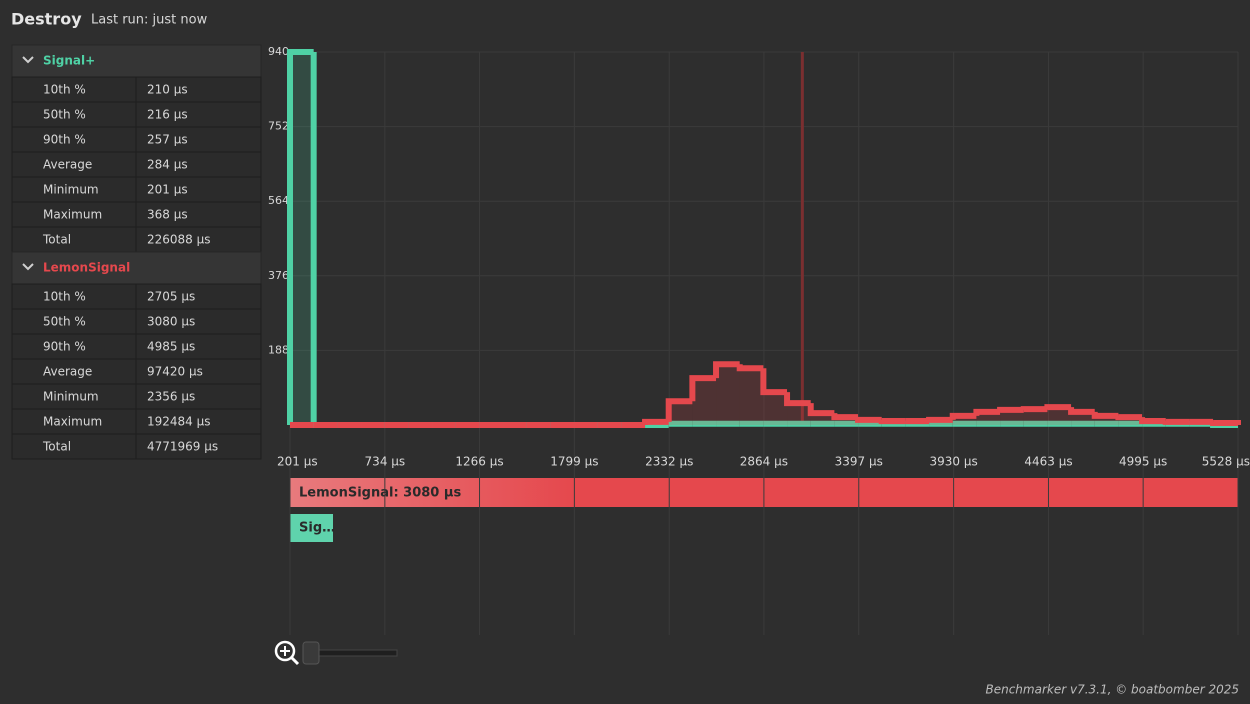 This screenshot has height=704, width=1250. Describe the element at coordinates (69, 61) in the screenshot. I see `group-name: Signal+` at that location.